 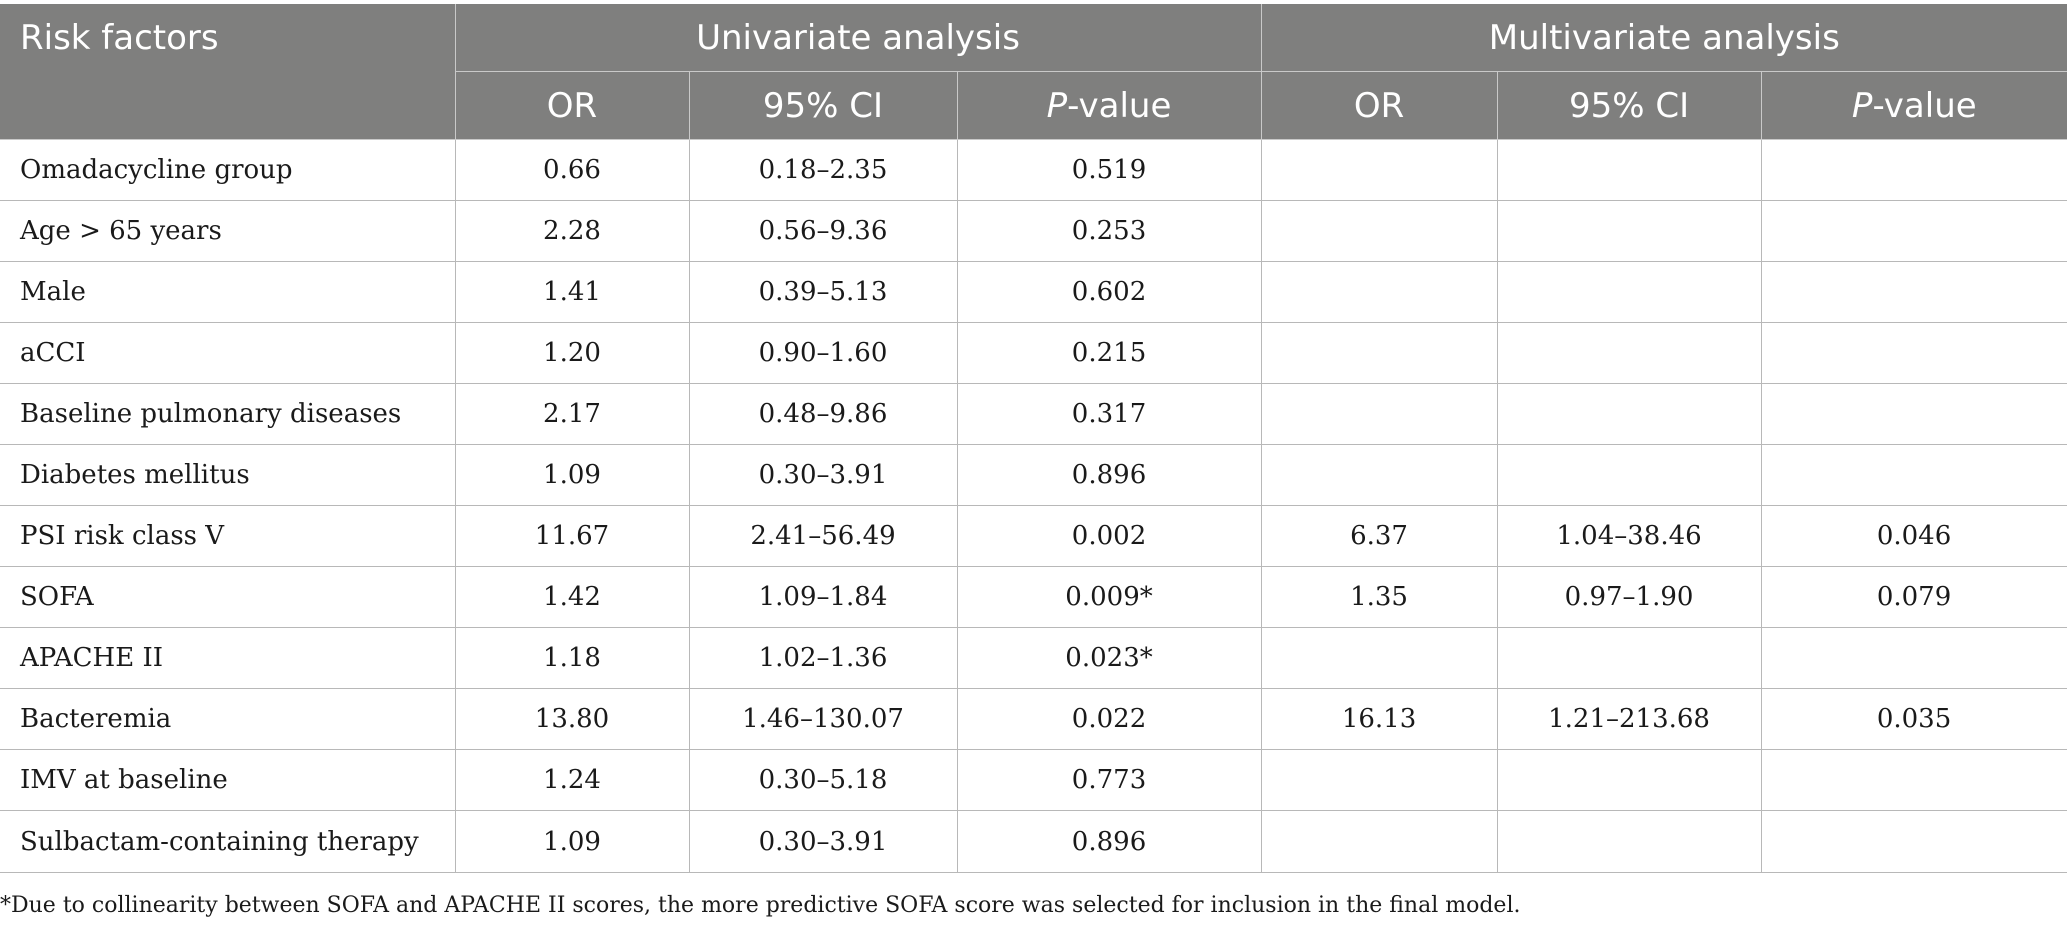 I want to click on multivariate-ci: 1.21–213.68, so click(x=1629, y=719).